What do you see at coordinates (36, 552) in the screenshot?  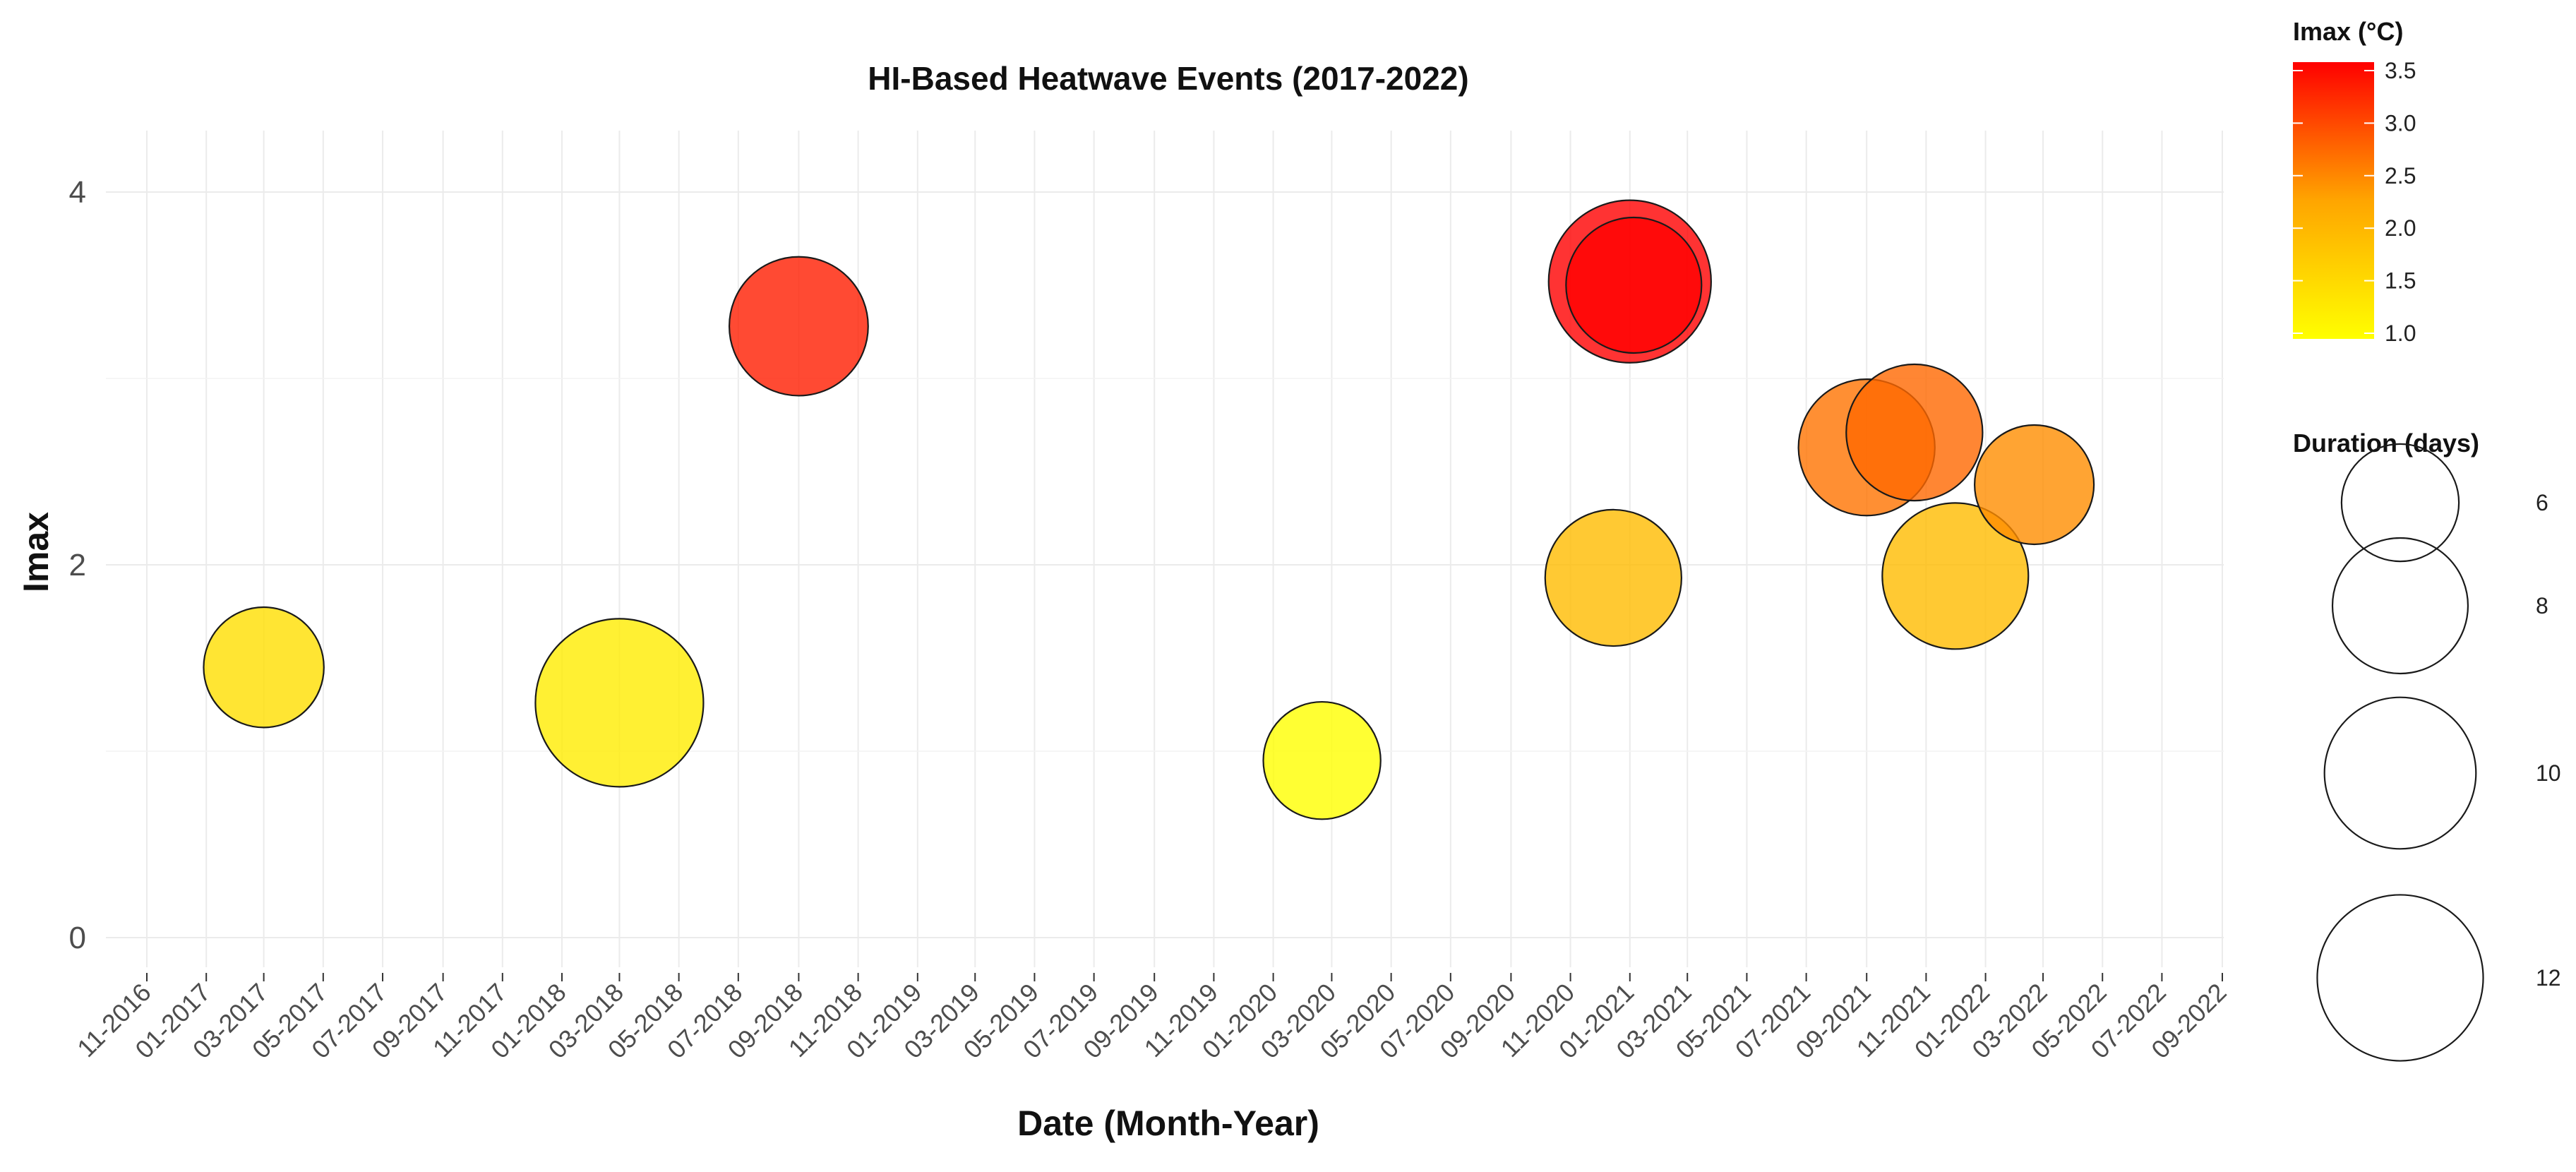 I see `y-axis-title: Imax` at bounding box center [36, 552].